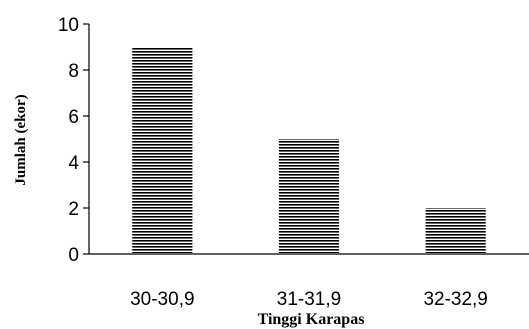 The image size is (529, 329). What do you see at coordinates (162, 150) in the screenshot?
I see `bar-30-30,9` at bounding box center [162, 150].